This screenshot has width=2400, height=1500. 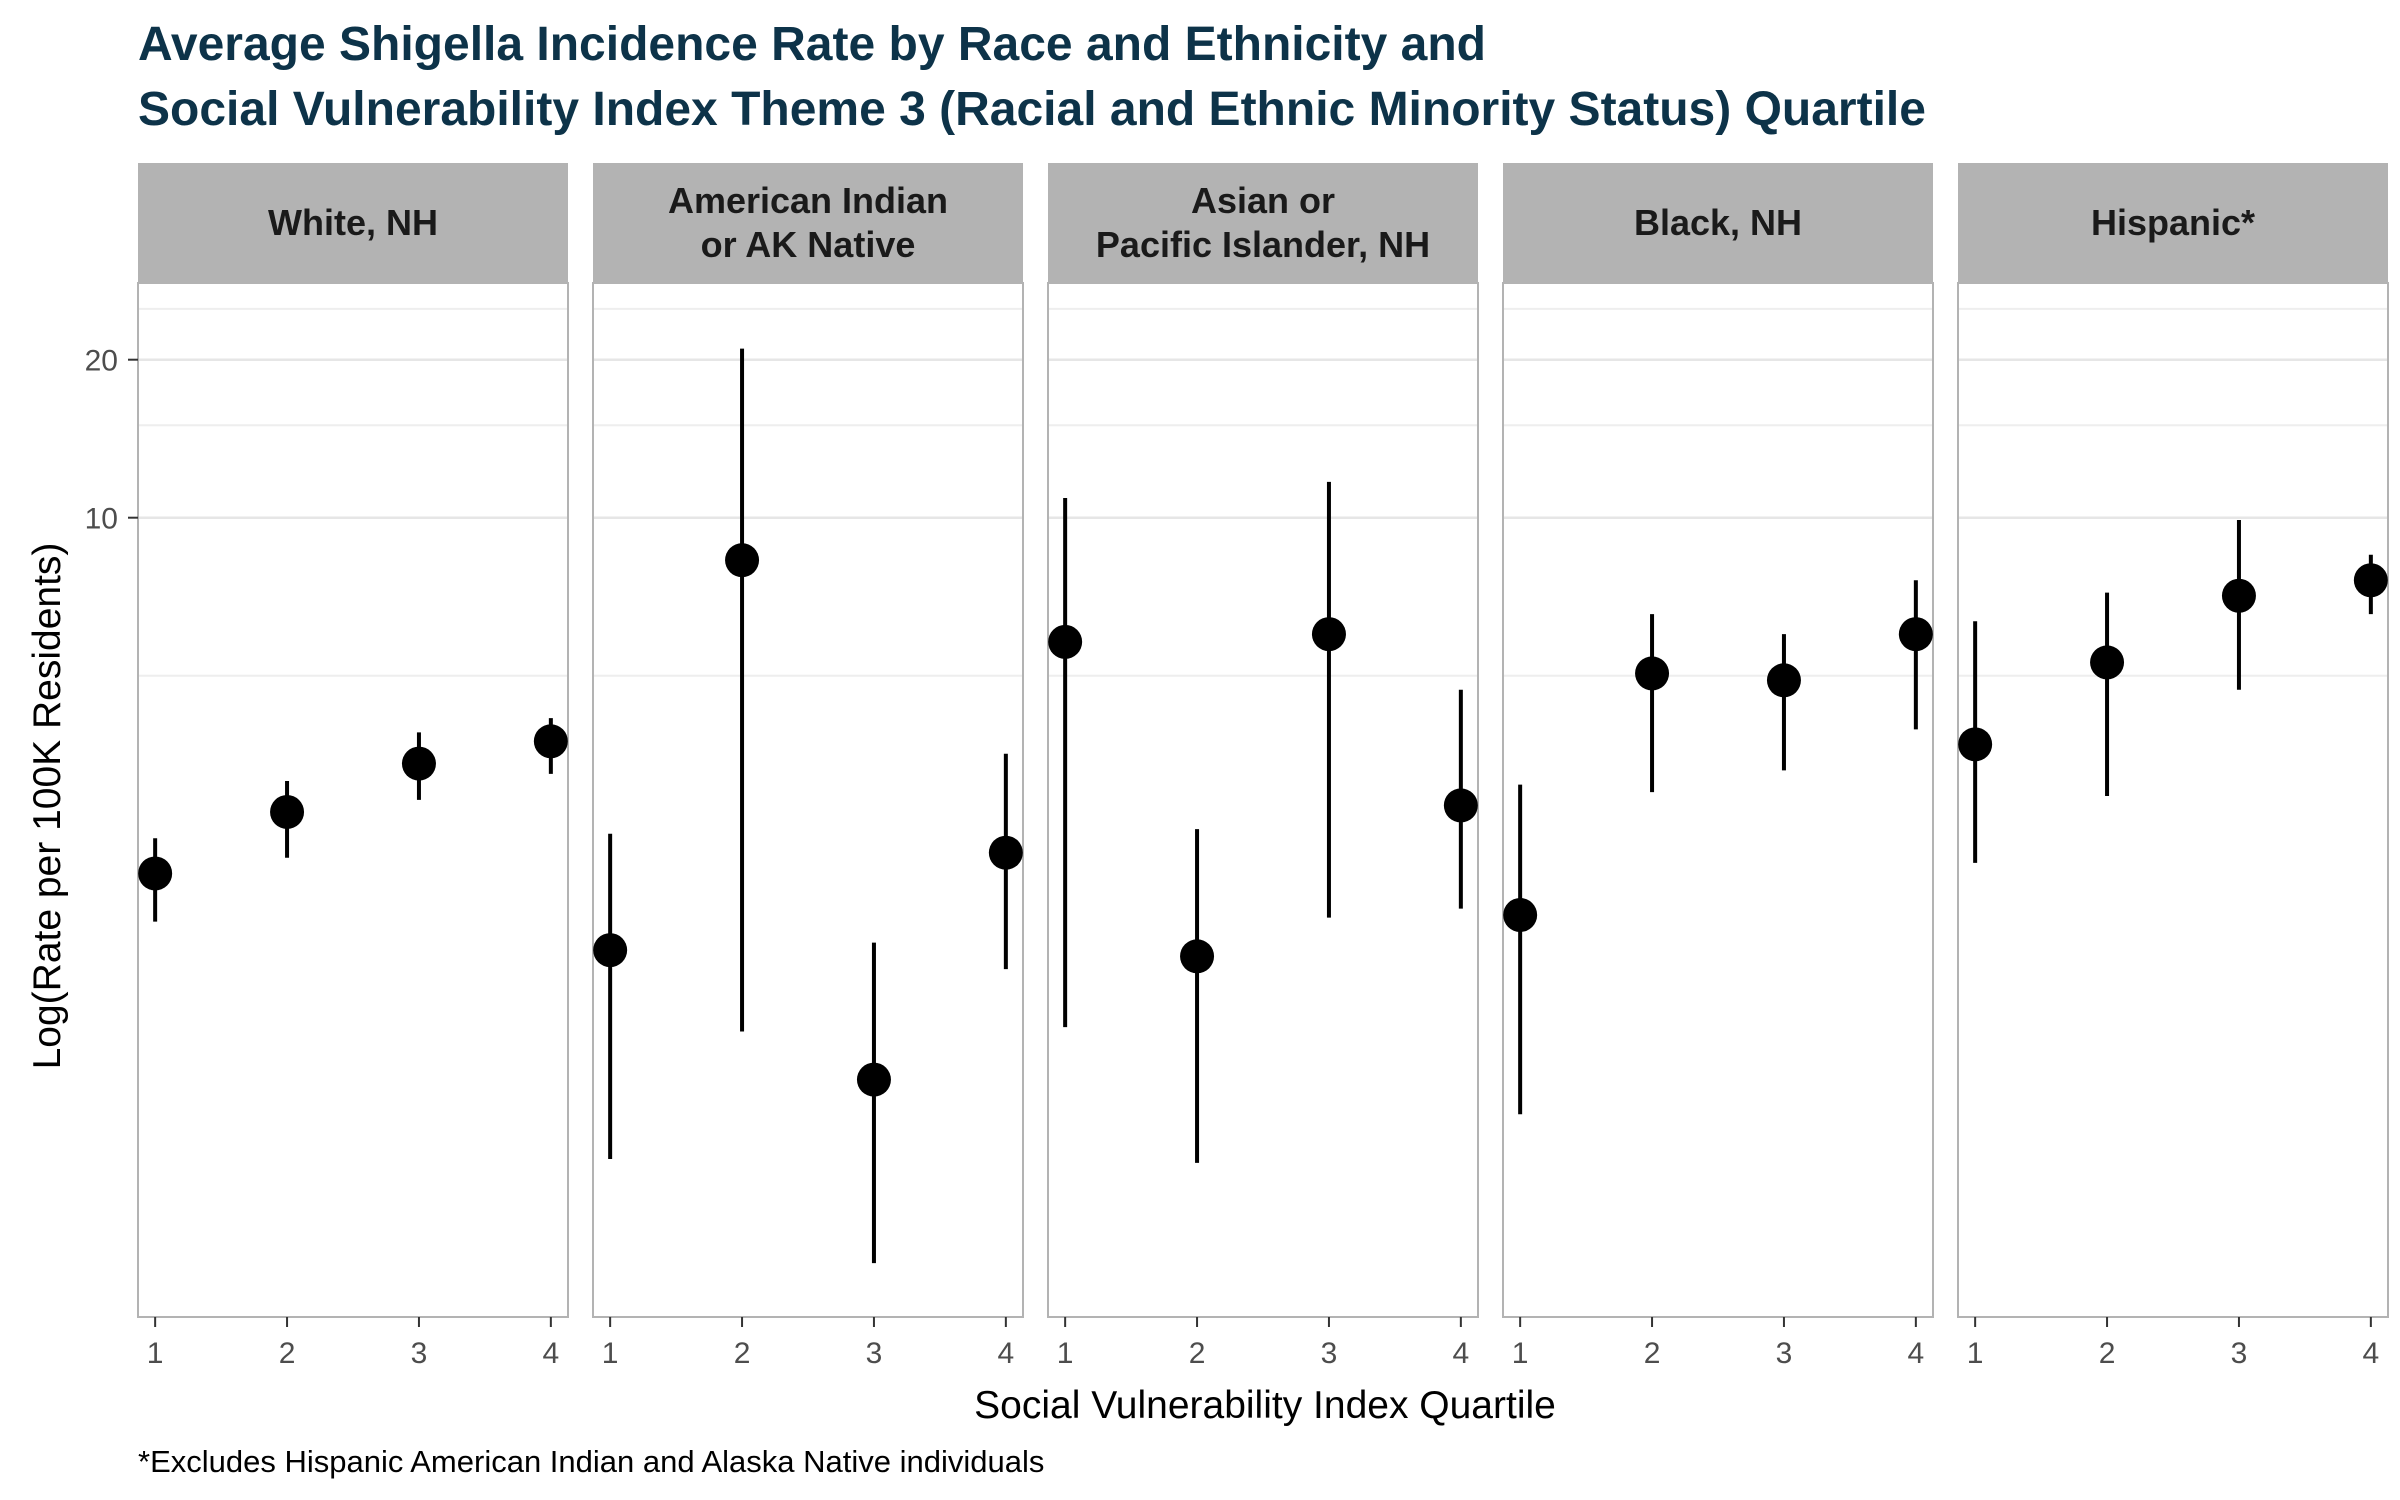 I want to click on y-axis: 10 20, so click(x=111, y=440).